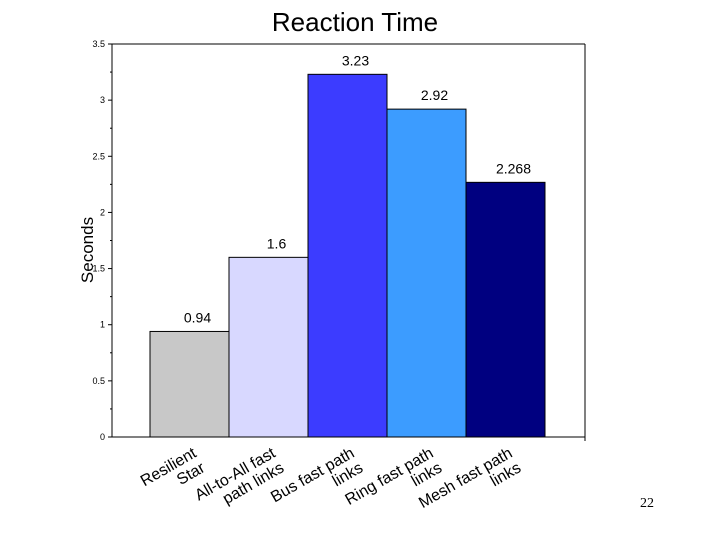  I want to click on x-tick-label: All-to-All fastpath links, so click(239, 481).